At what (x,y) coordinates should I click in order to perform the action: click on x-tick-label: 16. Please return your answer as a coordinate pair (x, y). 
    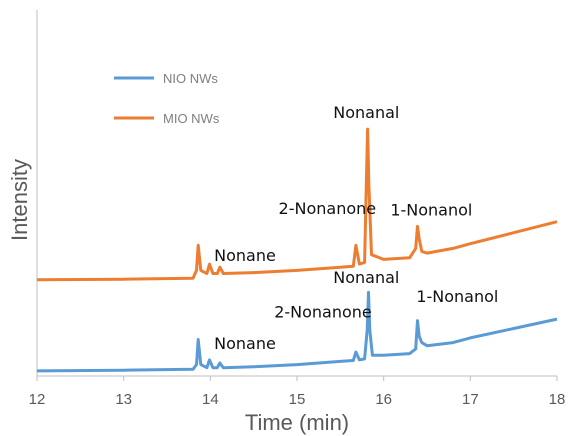
    Looking at the image, I should click on (383, 399).